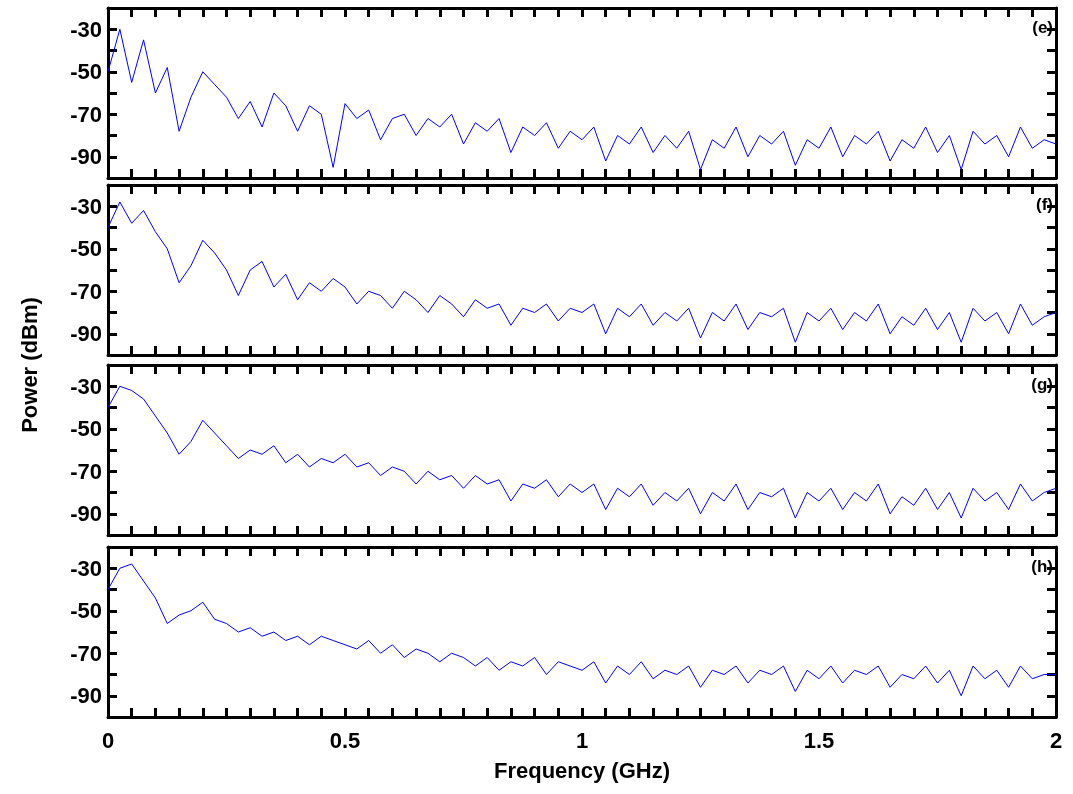 Image resolution: width=1073 pixels, height=794 pixels. What do you see at coordinates (1056, 740) in the screenshot?
I see `x-tick-label: 2` at bounding box center [1056, 740].